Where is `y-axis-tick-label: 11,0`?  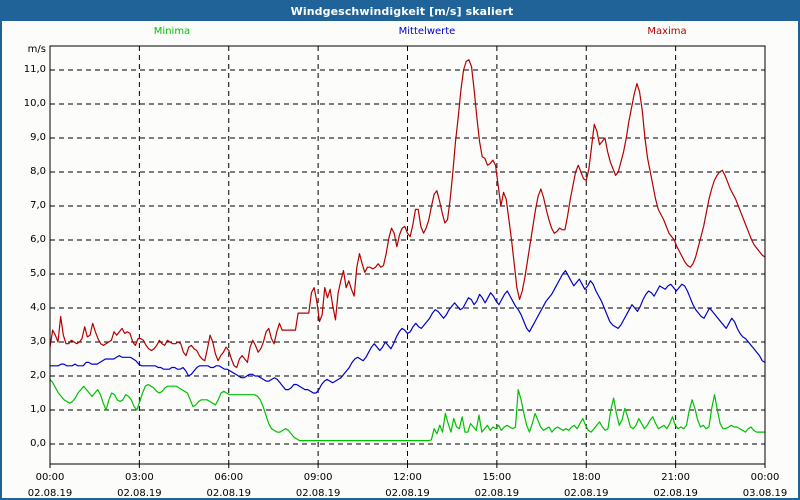 y-axis-tick-label: 11,0 is located at coordinates (34, 69).